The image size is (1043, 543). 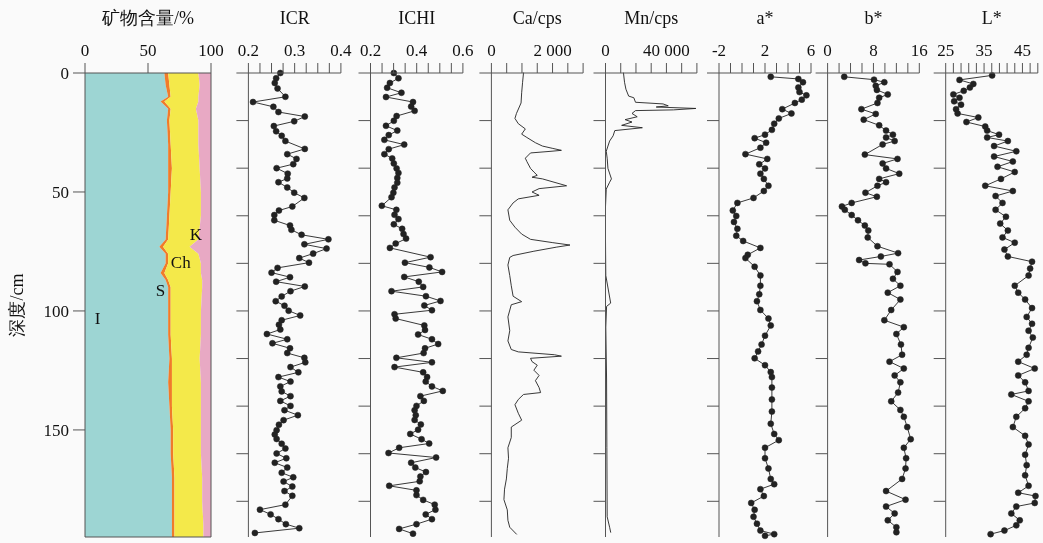 What do you see at coordinates (181, 262) in the screenshot?
I see `series-label: Ch` at bounding box center [181, 262].